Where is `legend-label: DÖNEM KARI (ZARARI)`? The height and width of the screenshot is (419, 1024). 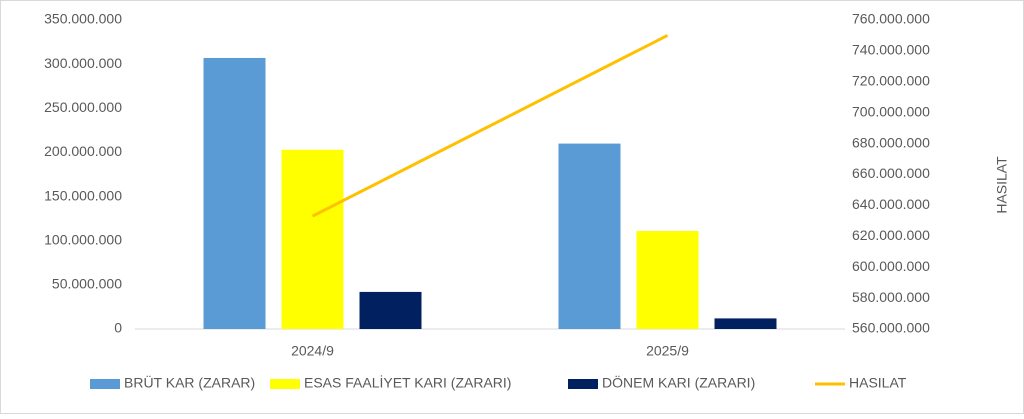
legend-label: DÖNEM KARI (ZARARI) is located at coordinates (678, 382).